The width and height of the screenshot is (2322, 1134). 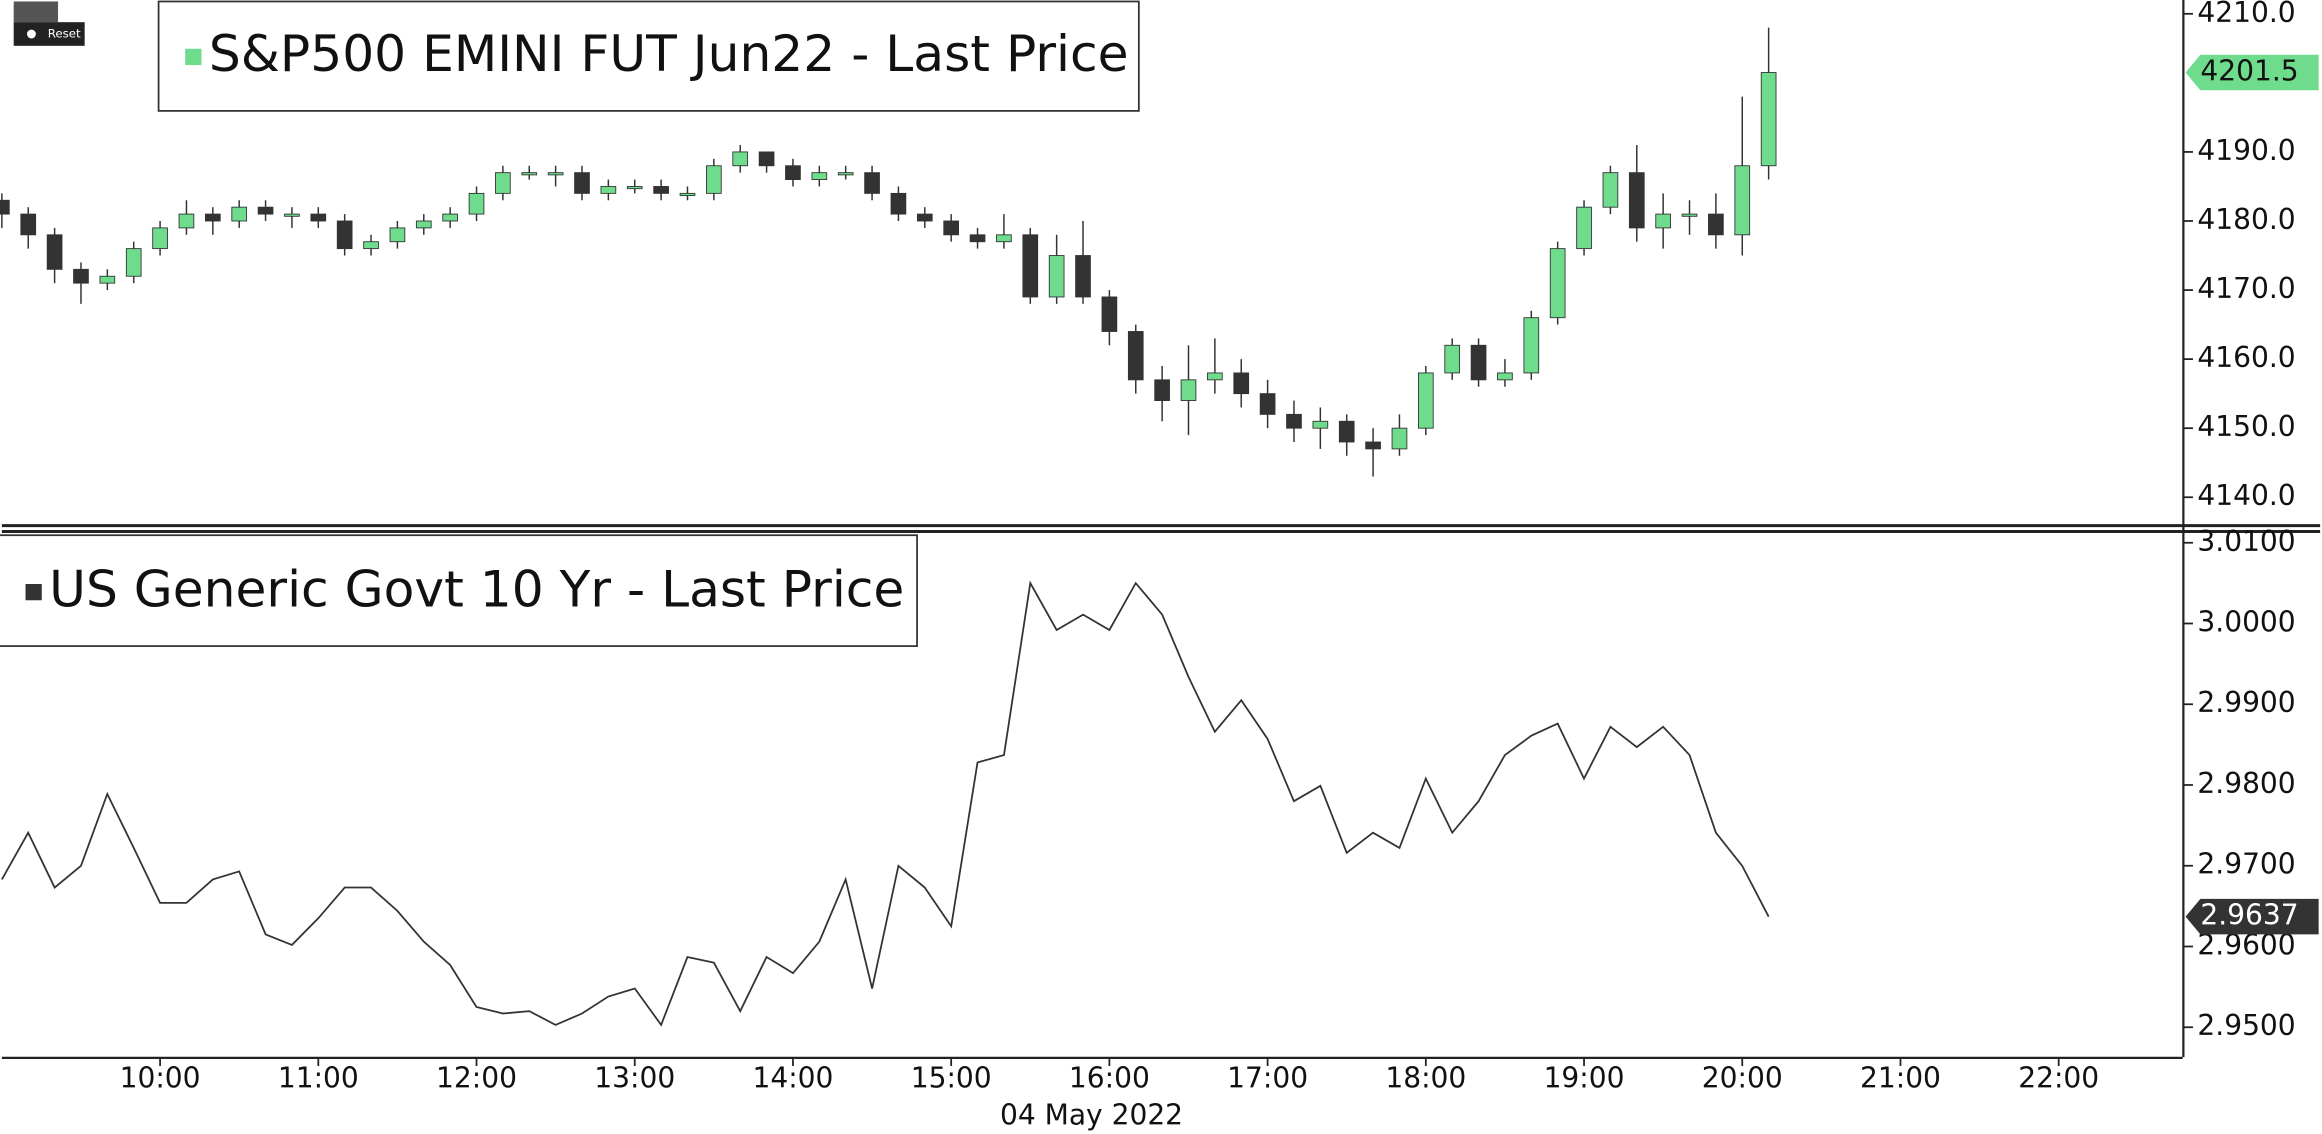 I want to click on toolbar: Reset, so click(x=49, y=23).